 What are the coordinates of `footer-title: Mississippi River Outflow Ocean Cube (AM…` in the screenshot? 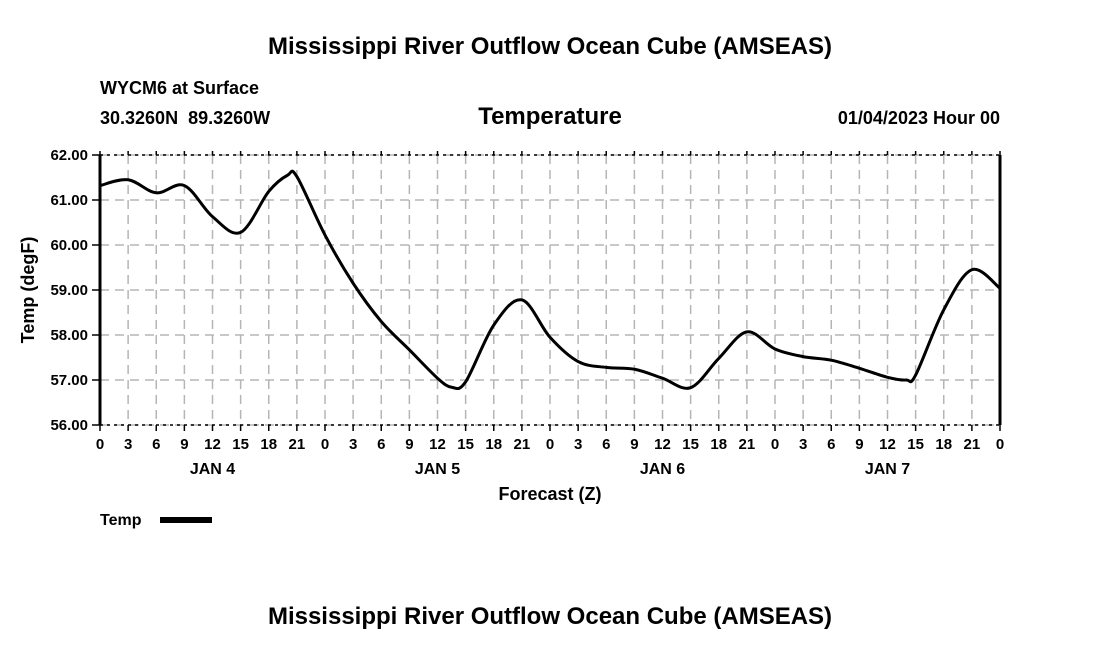 It's located at (550, 616).